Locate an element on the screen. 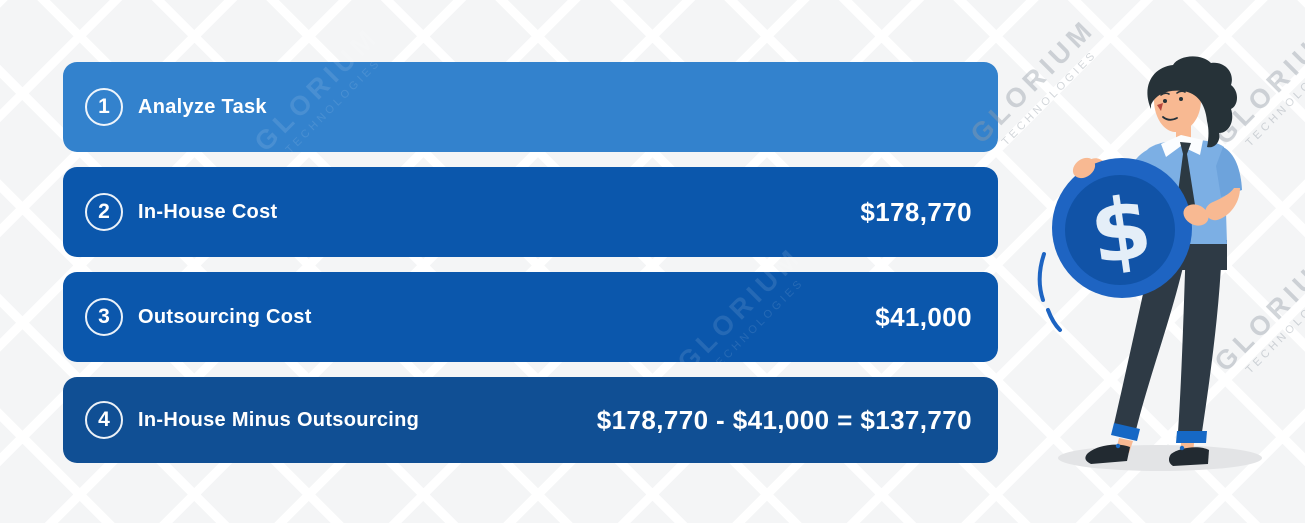 The image size is (1305, 523). step-number-badge: 2 is located at coordinates (104, 212).